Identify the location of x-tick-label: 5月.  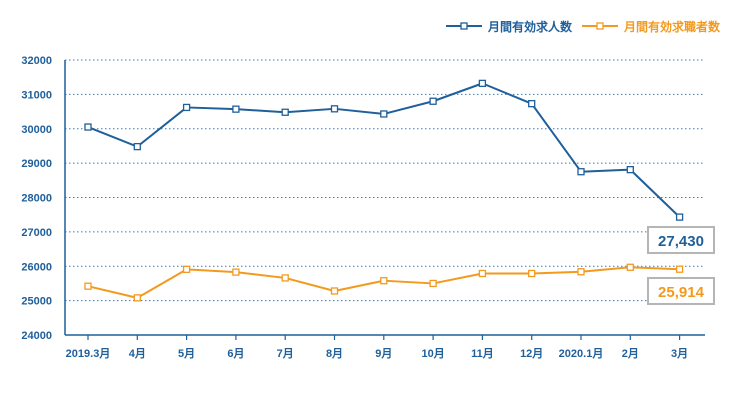
(186, 353).